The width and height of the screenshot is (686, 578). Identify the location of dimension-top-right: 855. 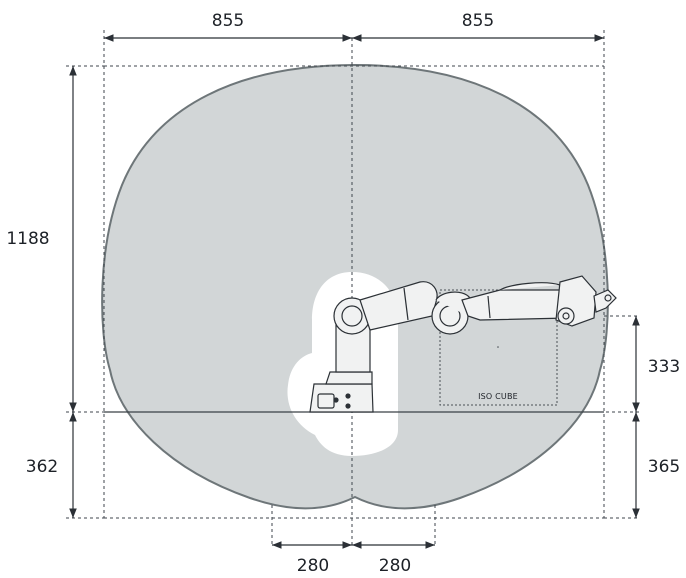
(478, 21).